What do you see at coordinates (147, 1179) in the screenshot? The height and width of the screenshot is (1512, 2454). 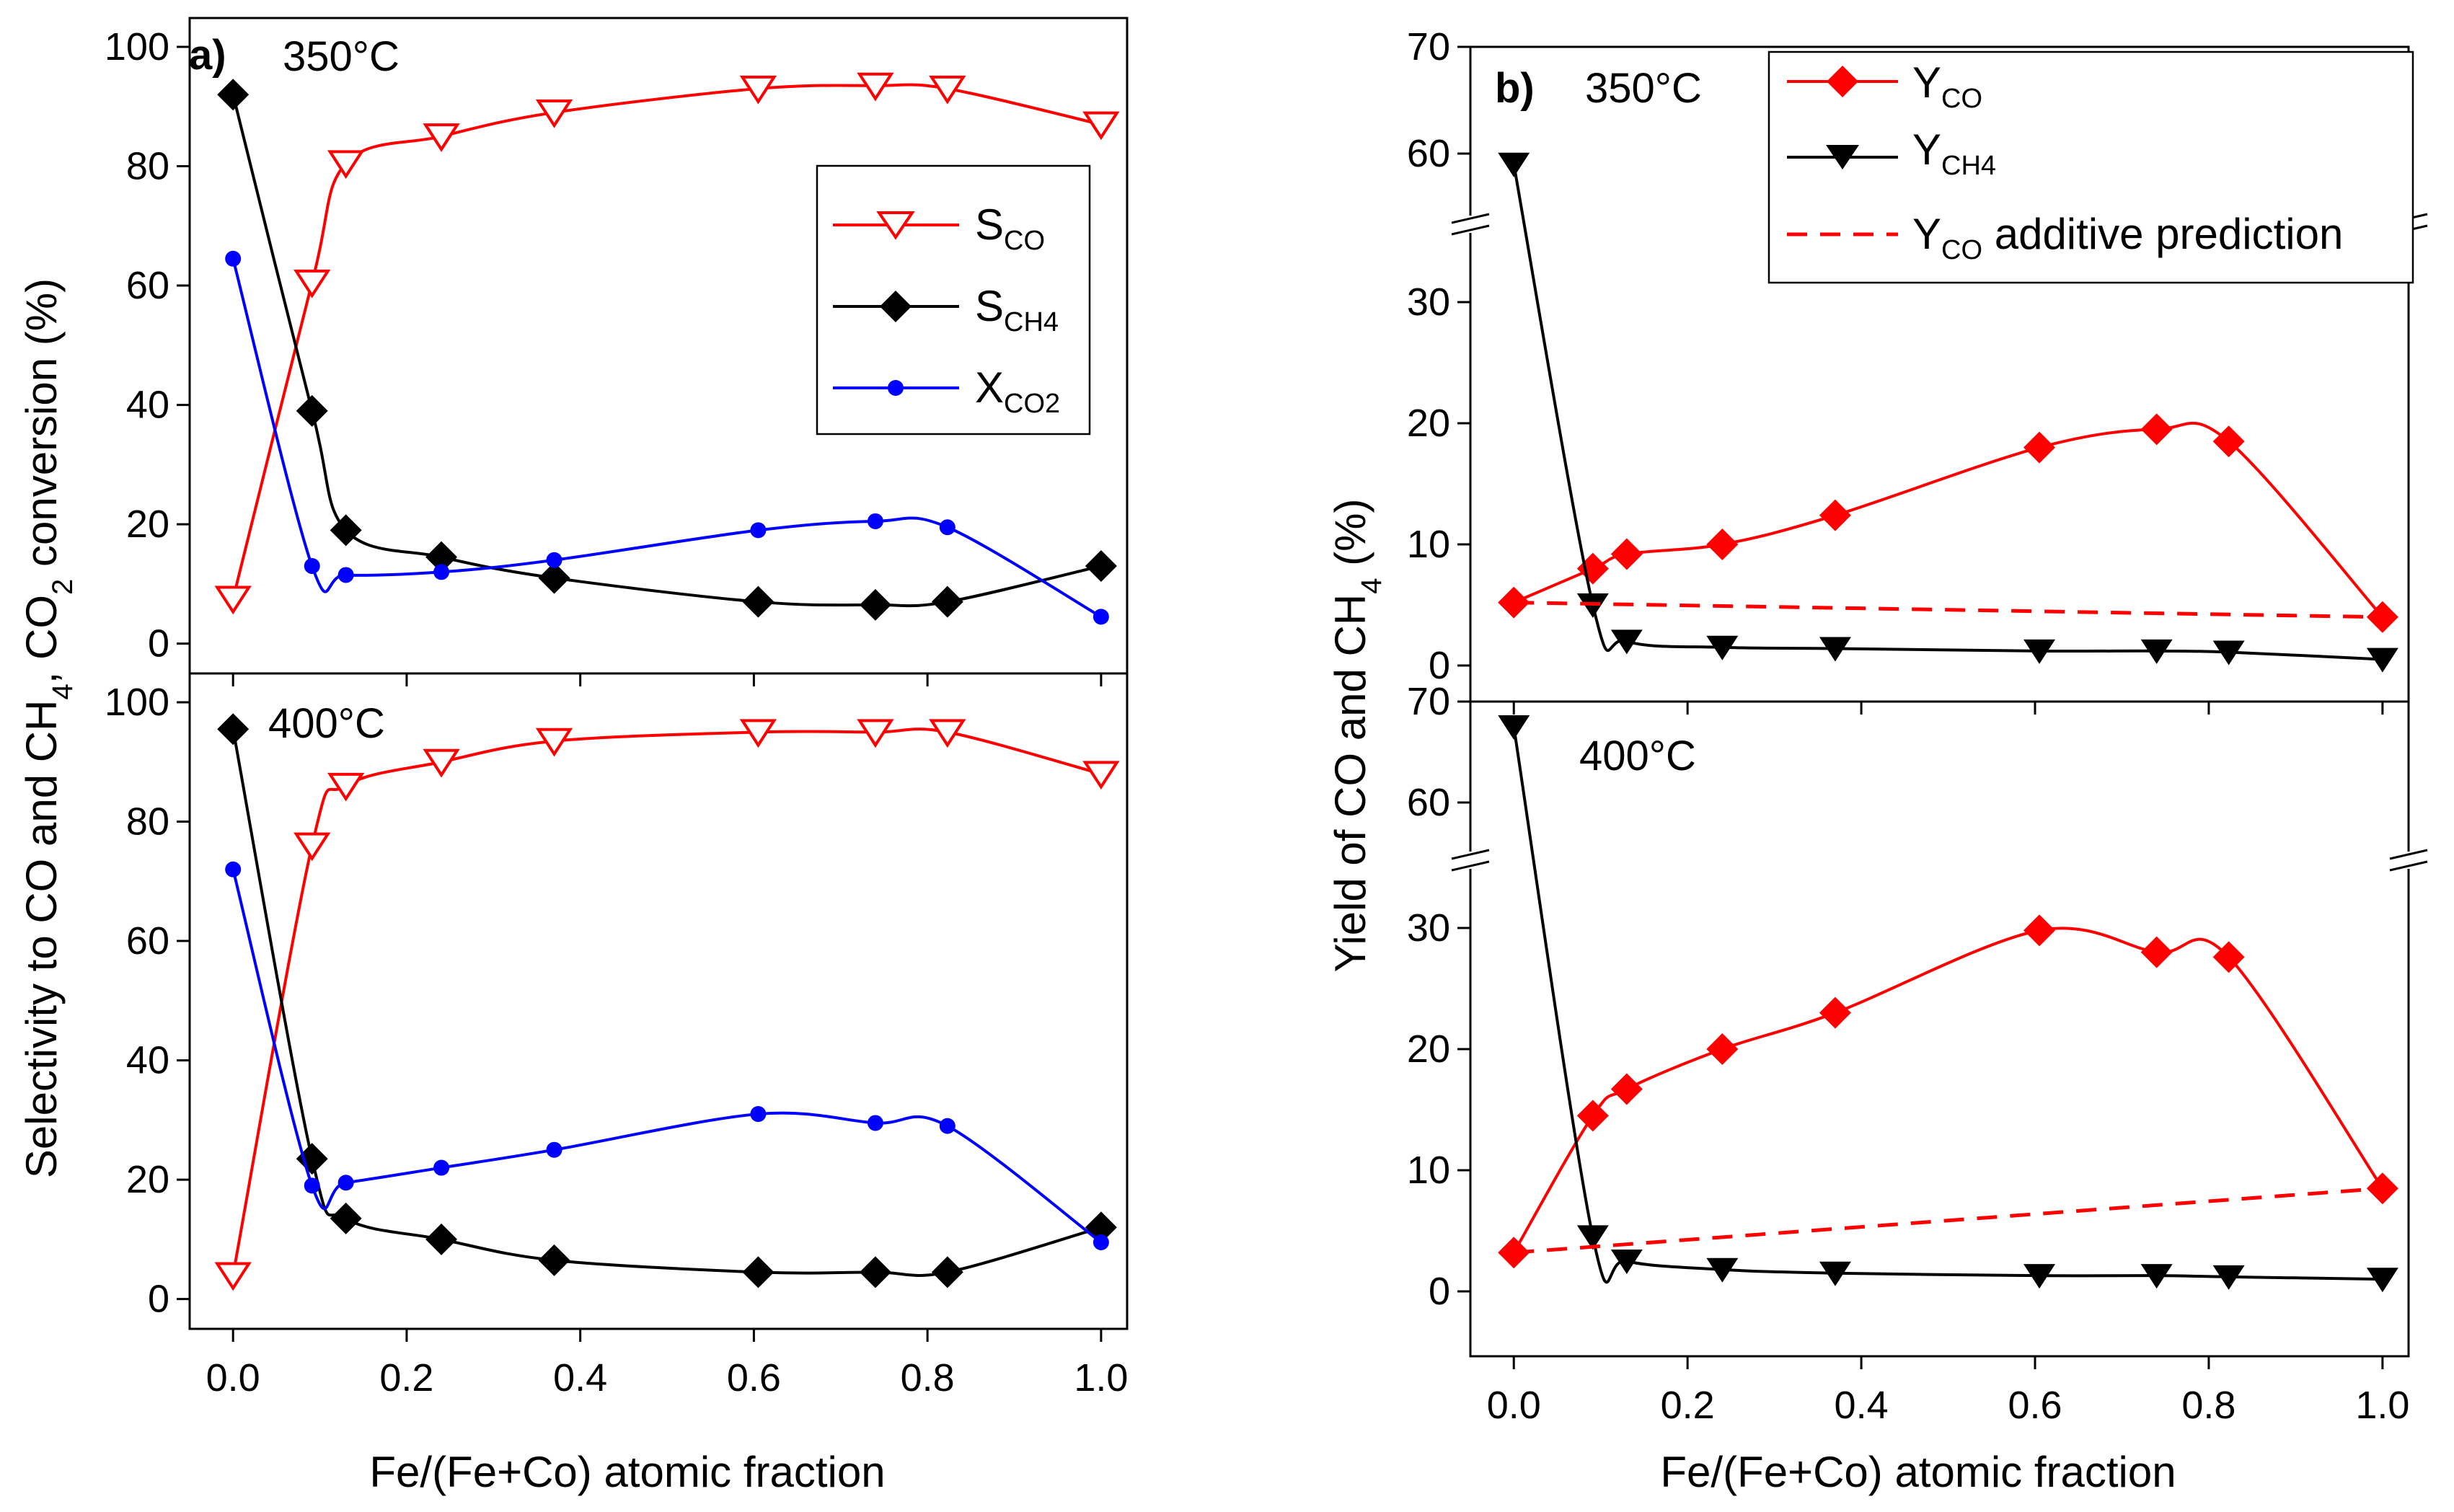 I see `panel-a-bottom-ytick-label: 20` at bounding box center [147, 1179].